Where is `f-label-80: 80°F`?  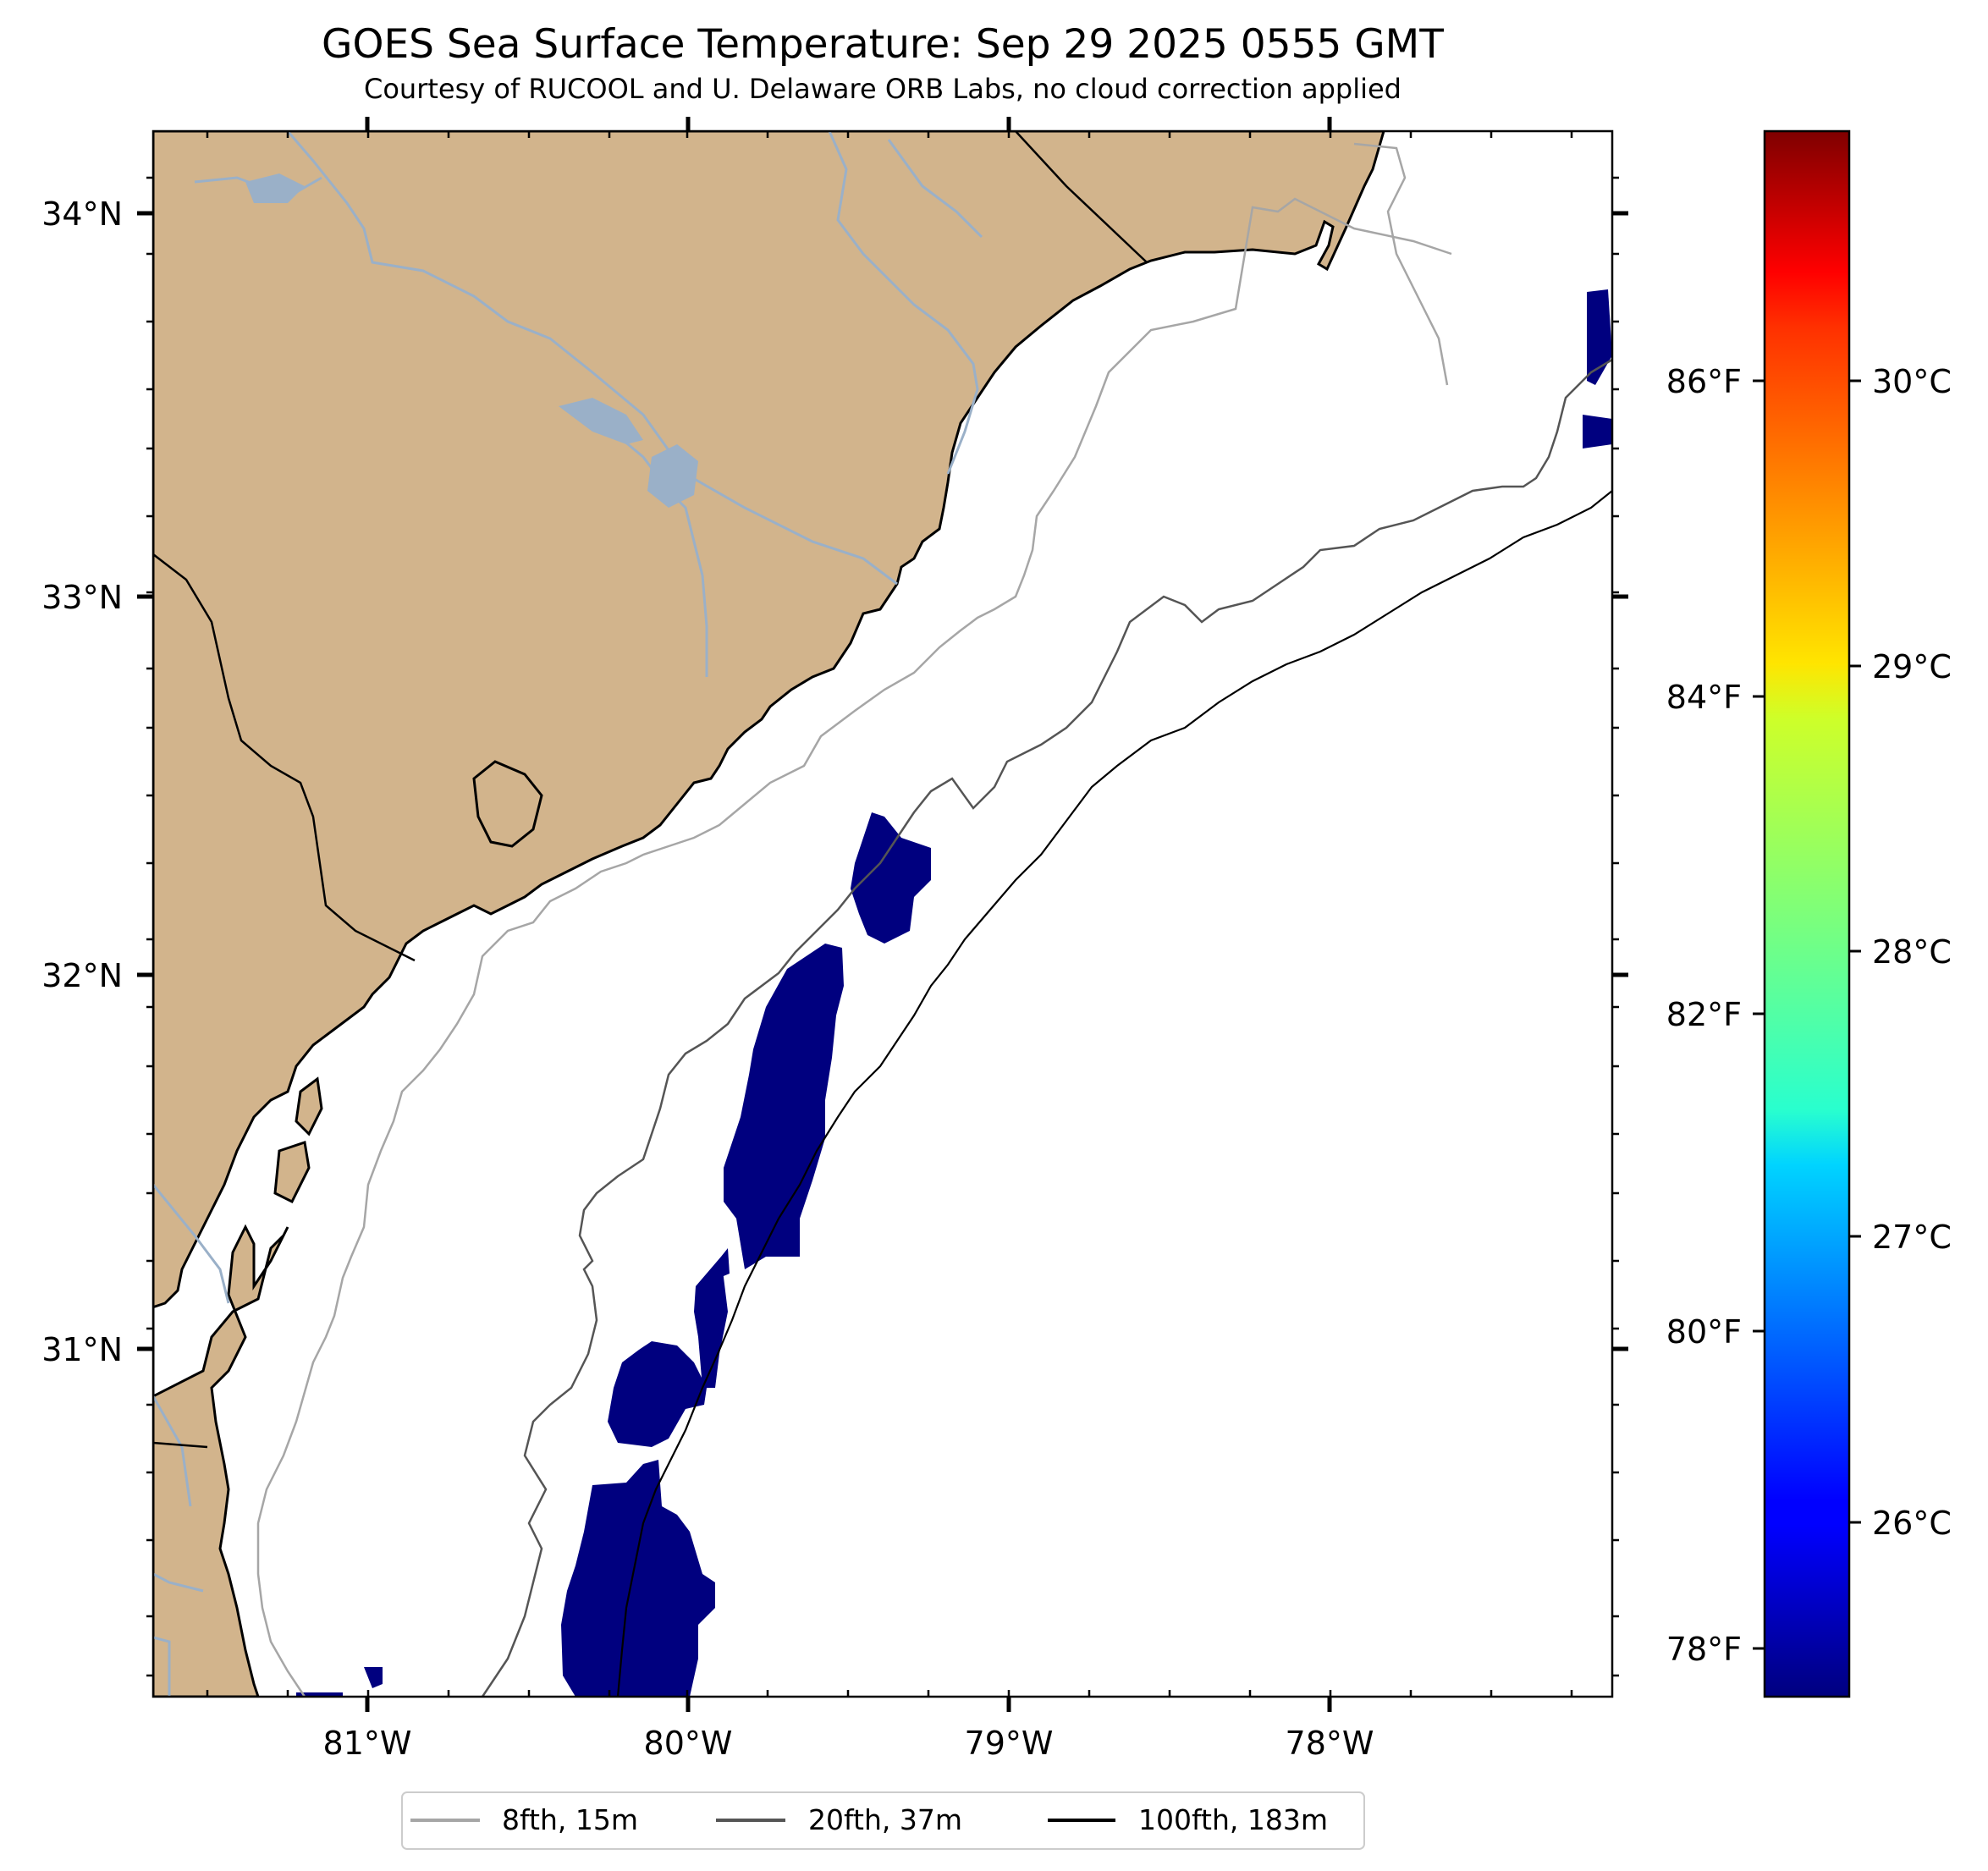
f-label-80: 80°F is located at coordinates (1704, 1332).